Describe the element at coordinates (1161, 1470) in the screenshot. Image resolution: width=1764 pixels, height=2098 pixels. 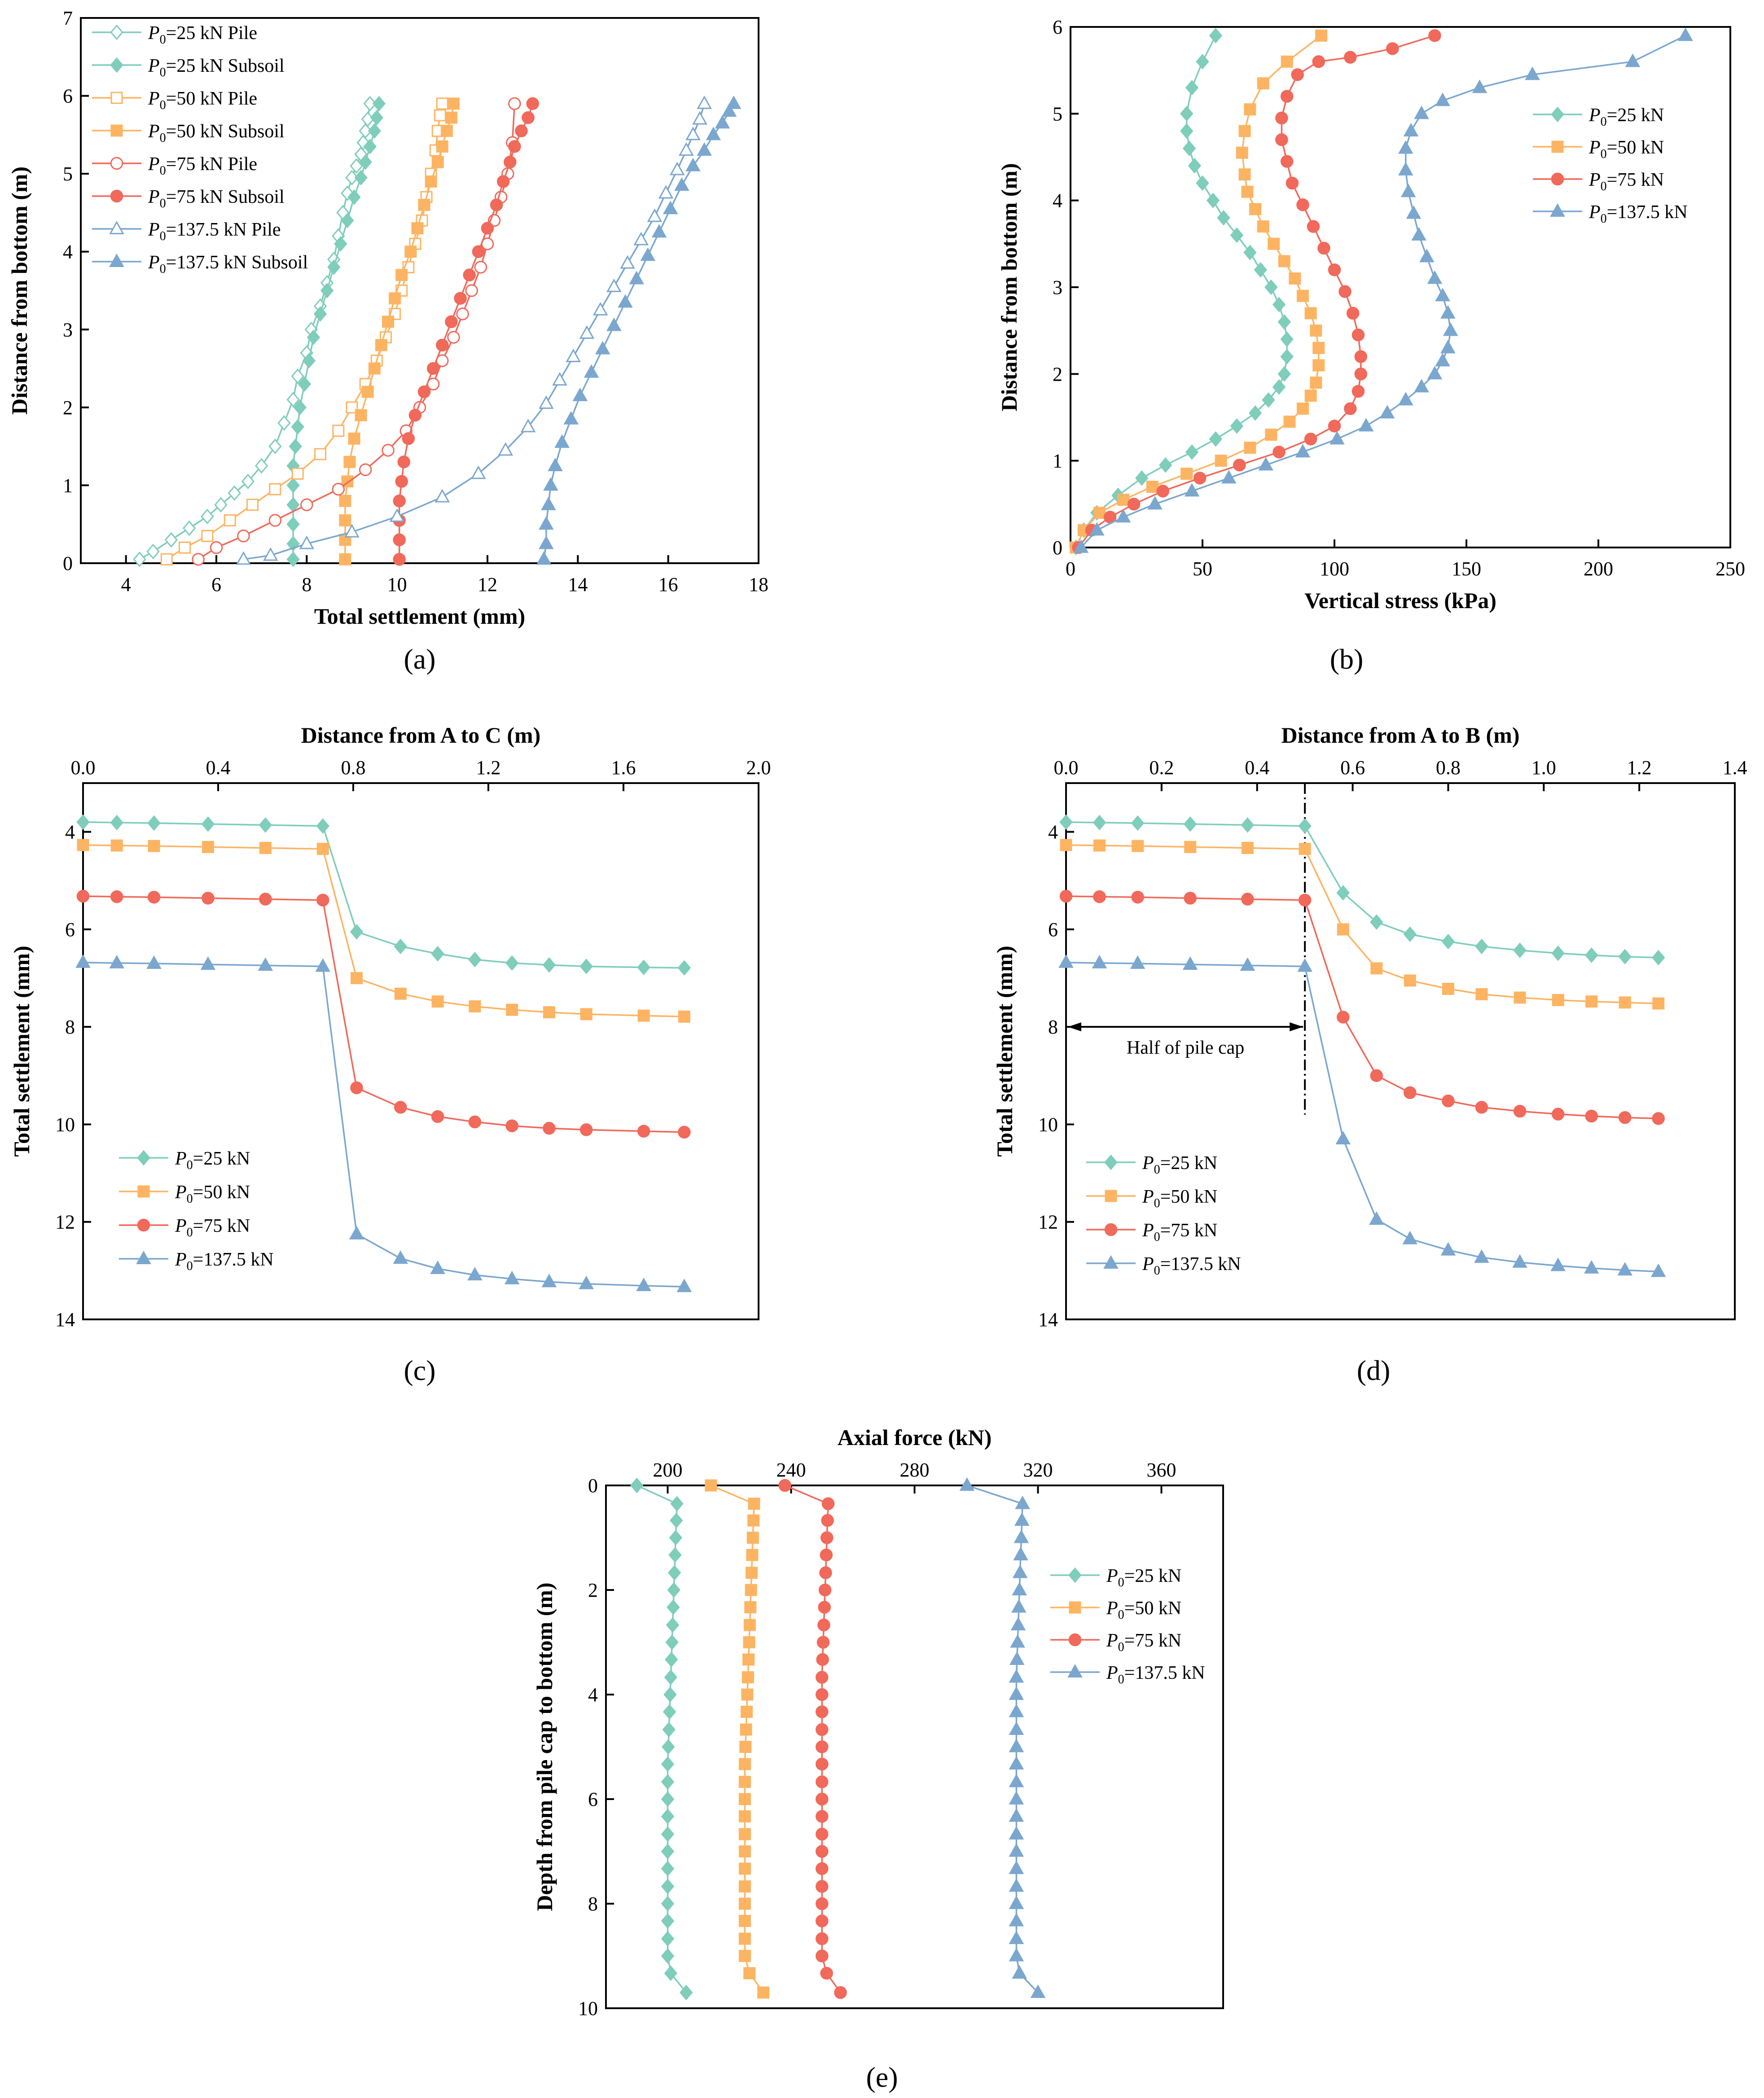
I see `x-tick-label-e: 360` at that location.